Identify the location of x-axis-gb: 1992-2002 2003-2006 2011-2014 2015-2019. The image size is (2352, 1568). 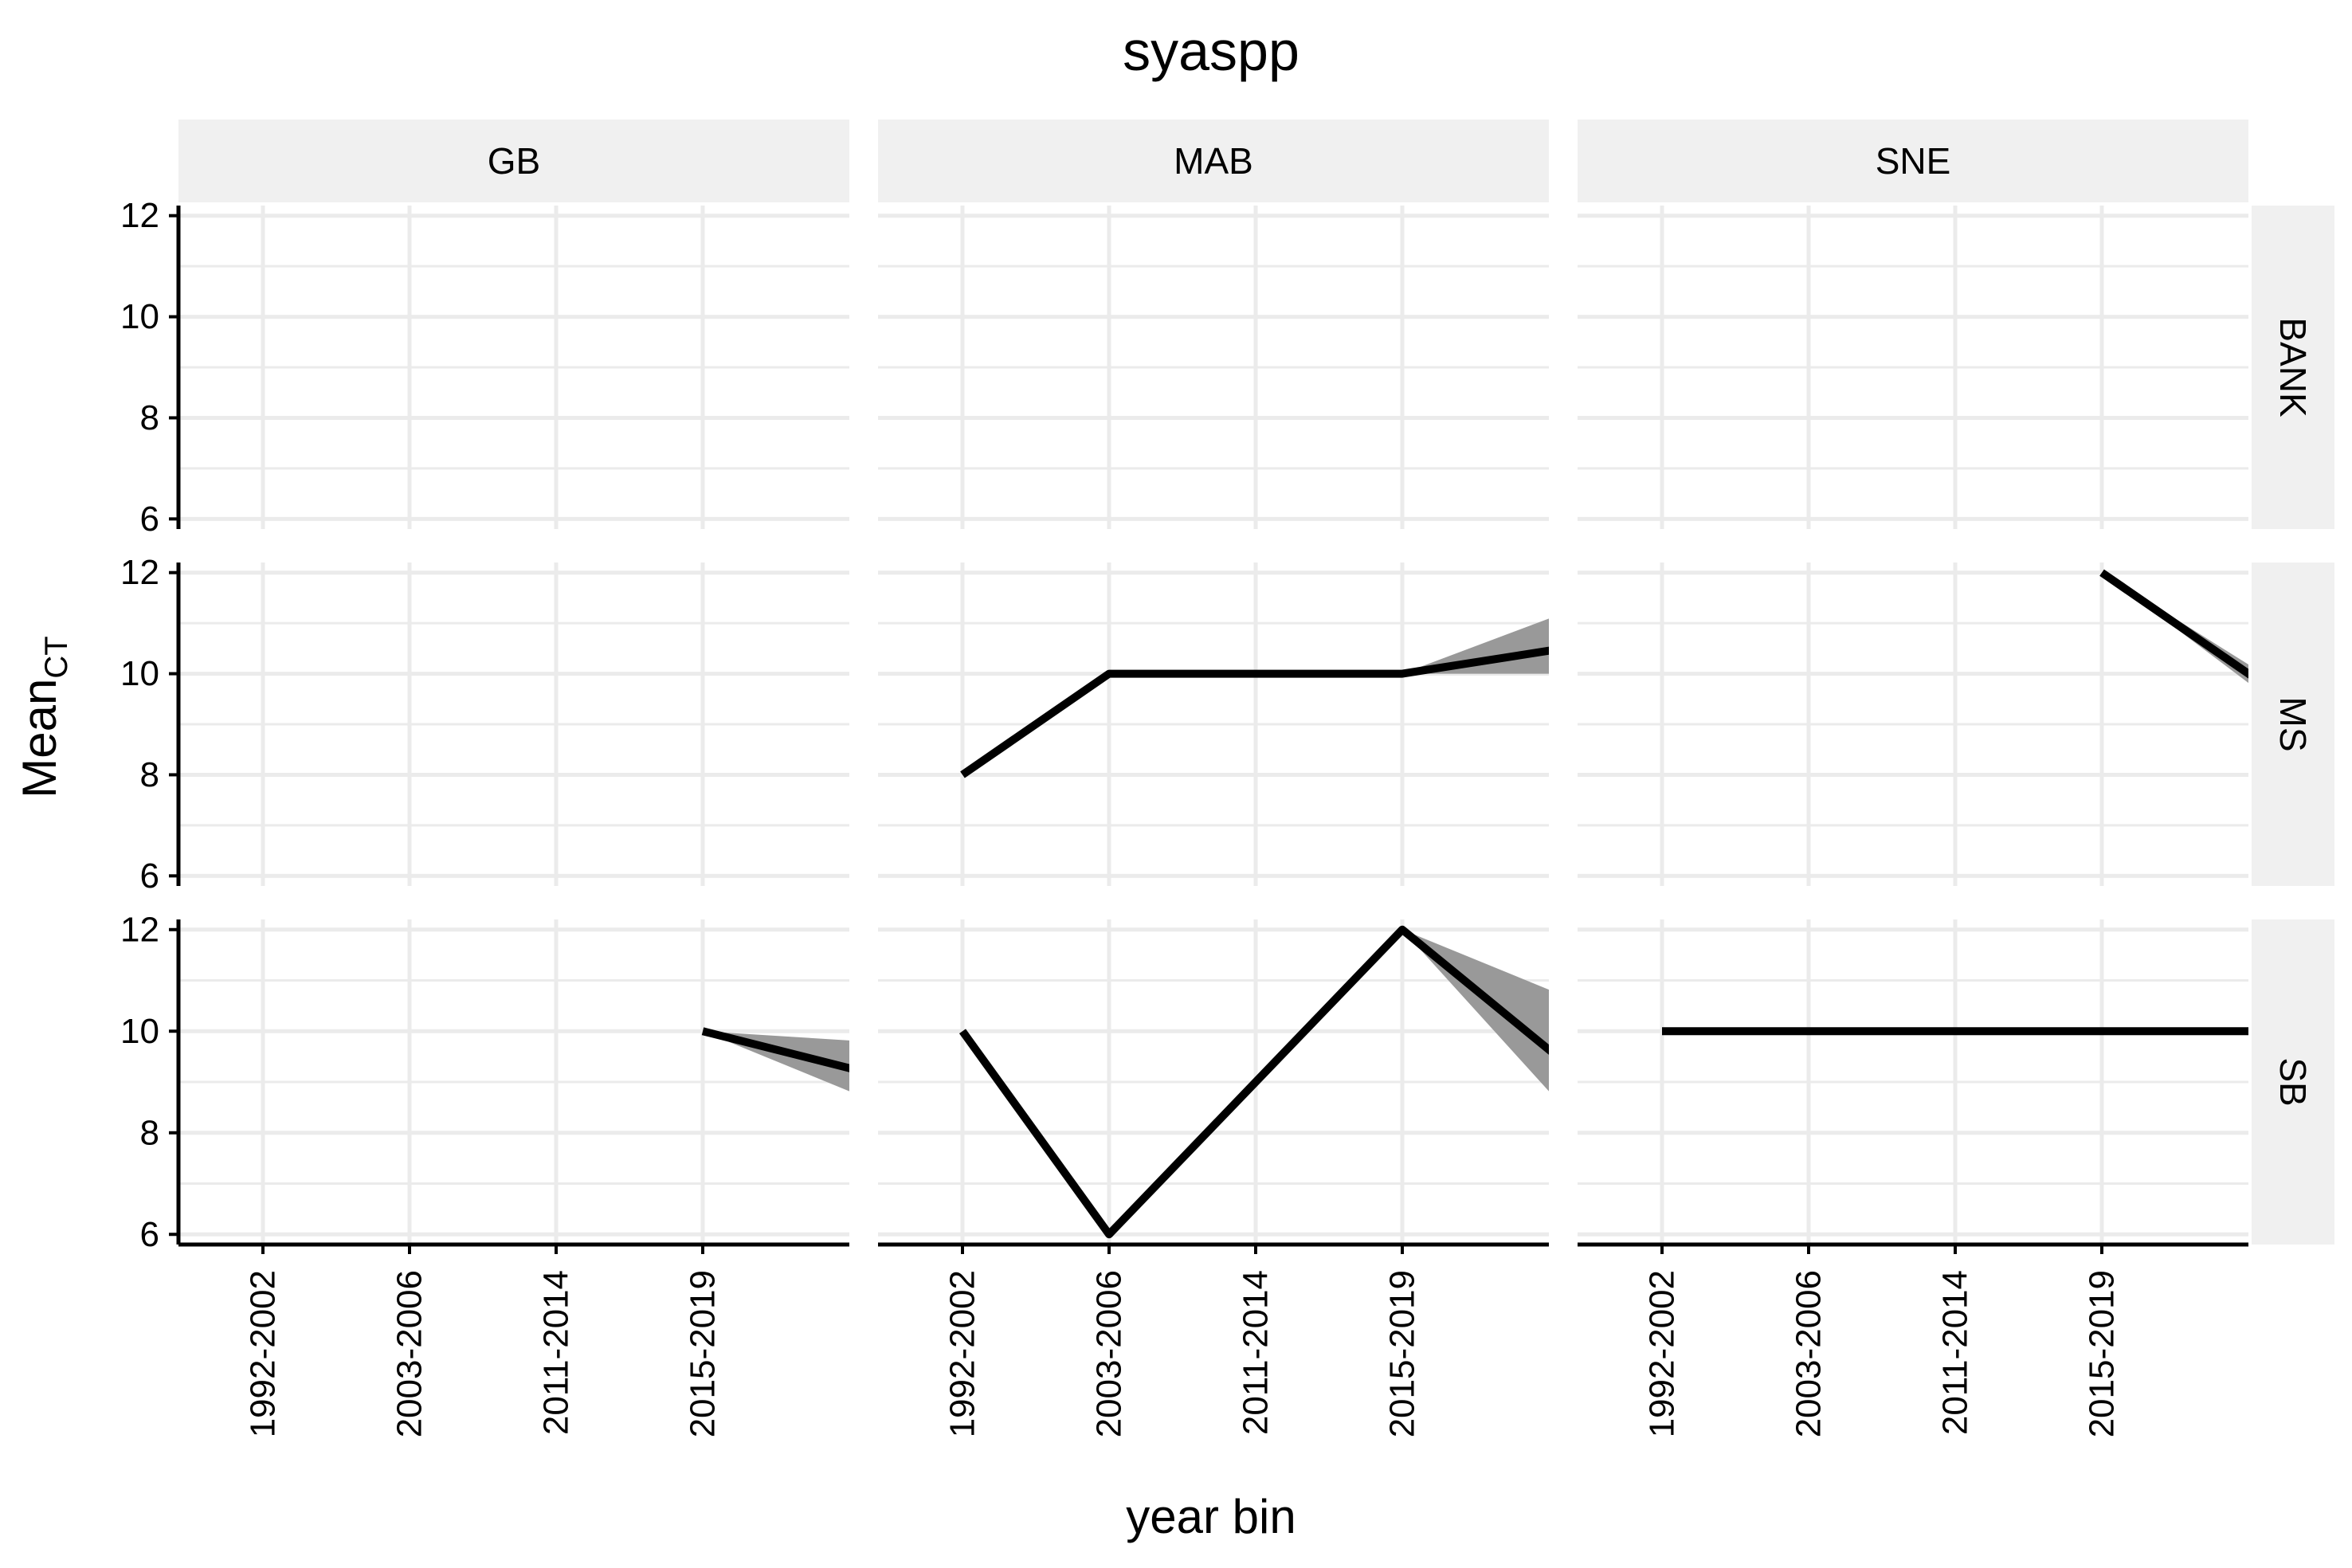
(513, 1339).